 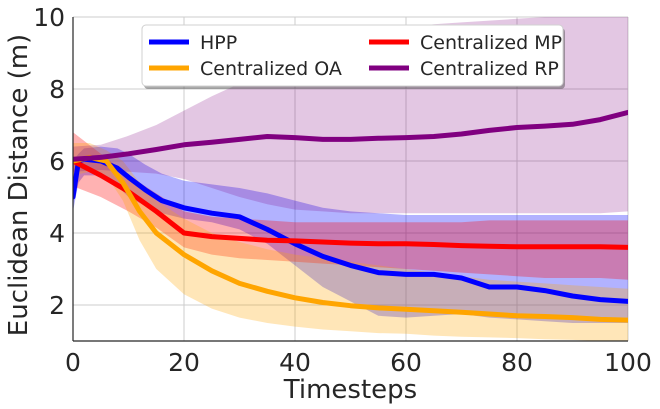 What do you see at coordinates (628, 362) in the screenshot?
I see `x-tick-label: 100` at bounding box center [628, 362].